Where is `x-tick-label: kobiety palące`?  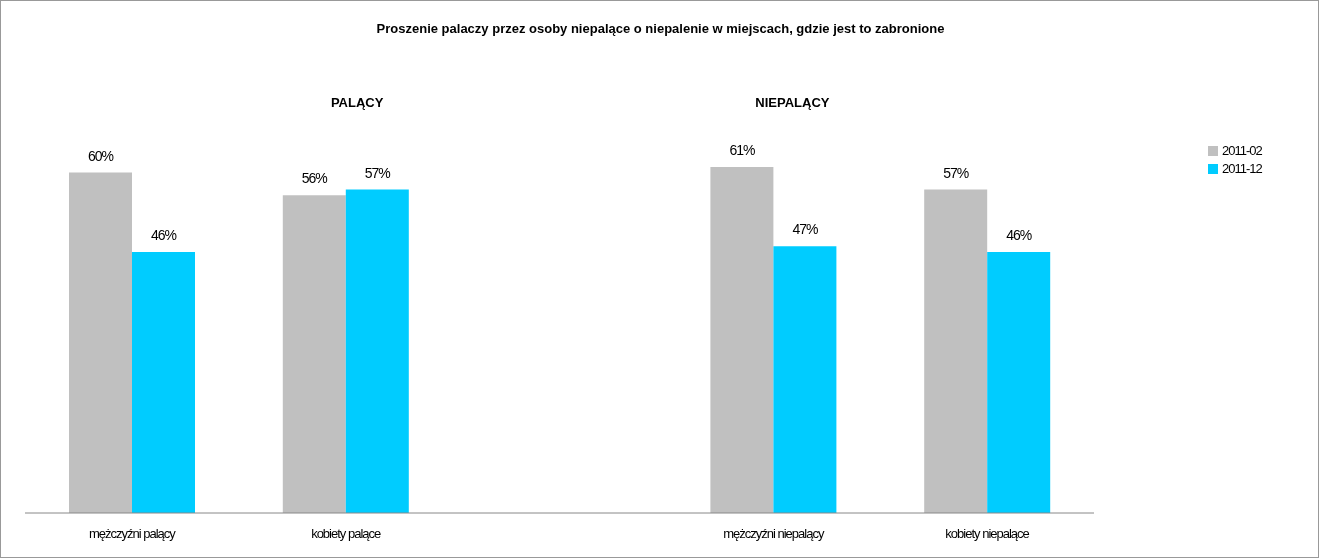 x-tick-label: kobiety palące is located at coordinates (346, 534).